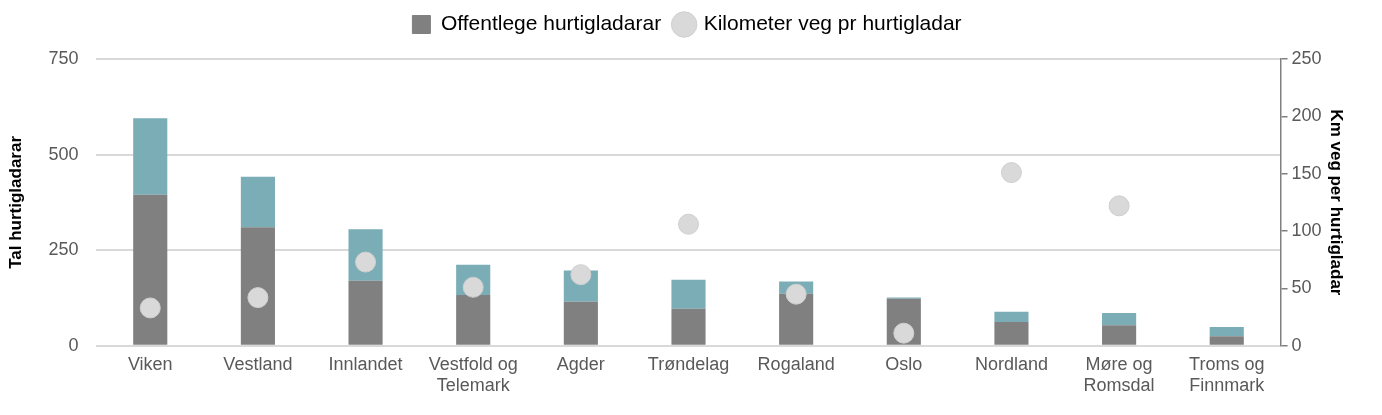 Image resolution: width=1382 pixels, height=415 pixels. Describe the element at coordinates (1227, 374) in the screenshot. I see `x-tick-label: Troms og Finnmark` at that location.